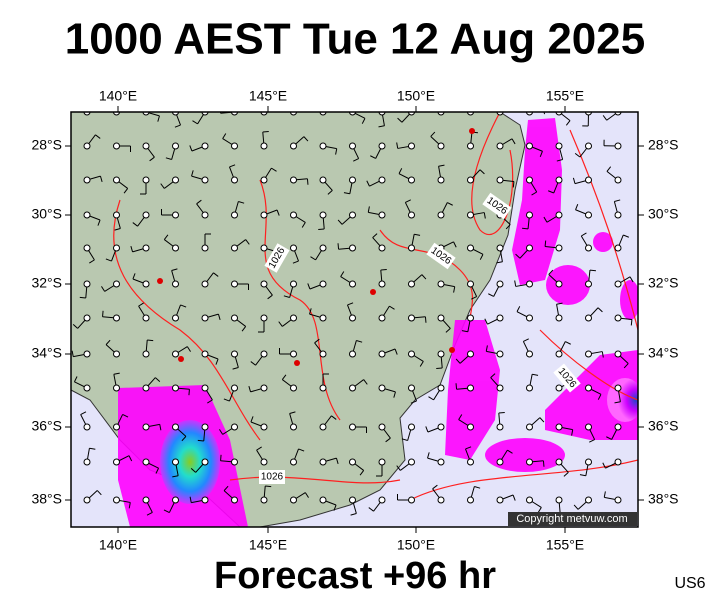 This screenshot has width=711, height=600. I want to click on lat-label: 36°S, so click(663, 426).